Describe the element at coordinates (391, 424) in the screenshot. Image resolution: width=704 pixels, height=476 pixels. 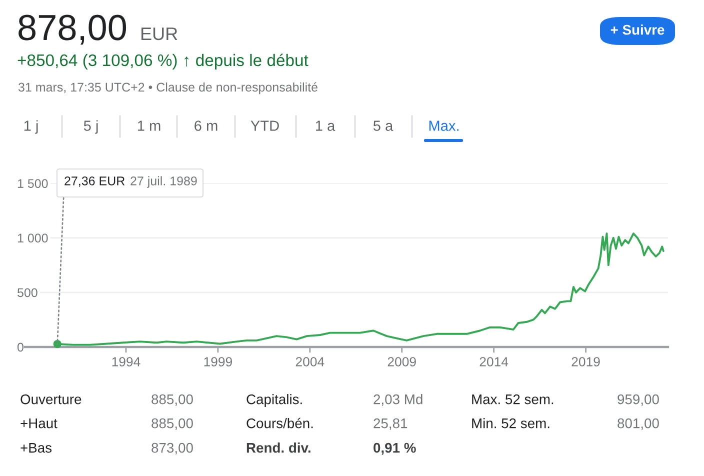
I see `text: 25,81` at that location.